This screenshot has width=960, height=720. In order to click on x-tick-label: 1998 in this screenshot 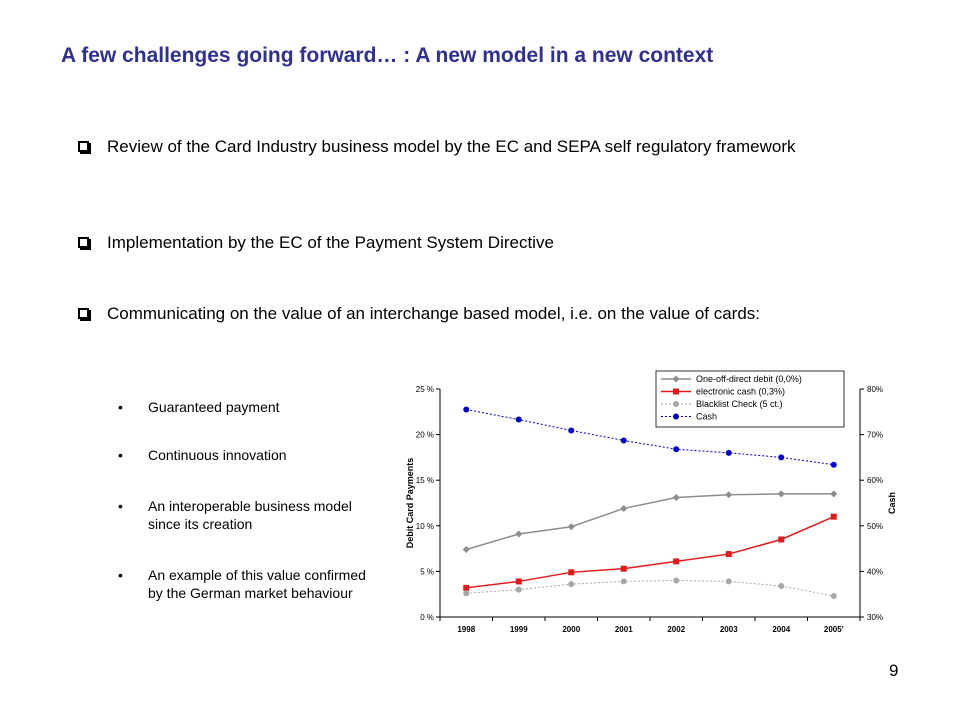, I will do `click(466, 629)`.